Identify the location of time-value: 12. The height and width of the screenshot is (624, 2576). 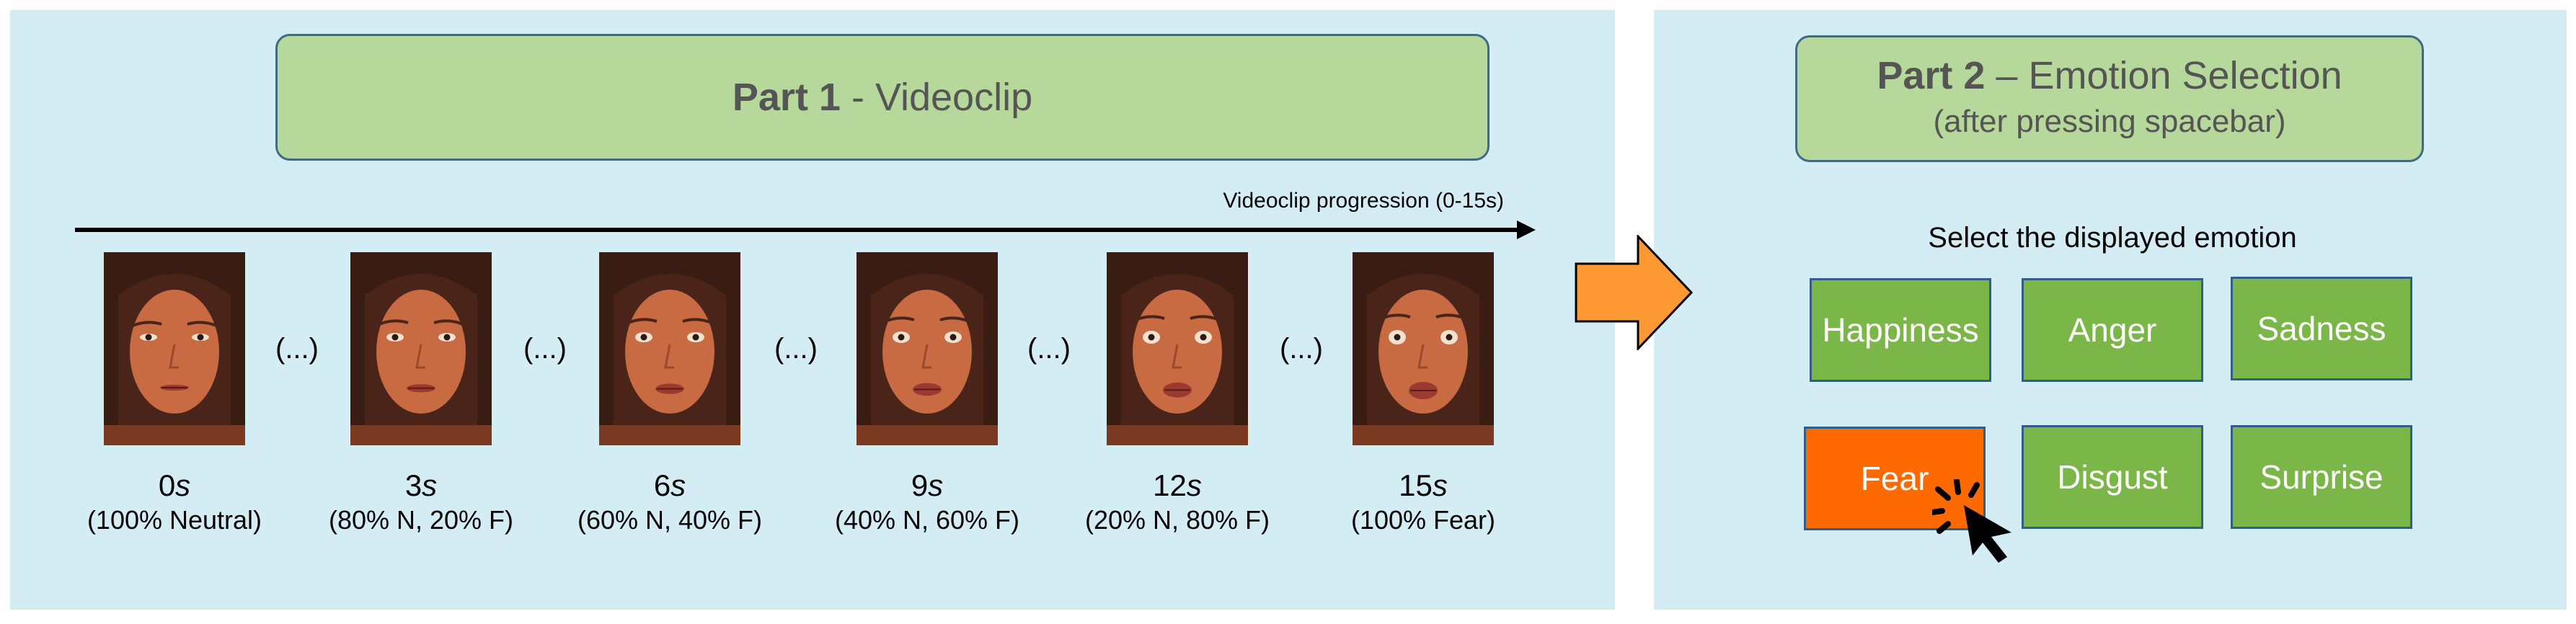
(1170, 485).